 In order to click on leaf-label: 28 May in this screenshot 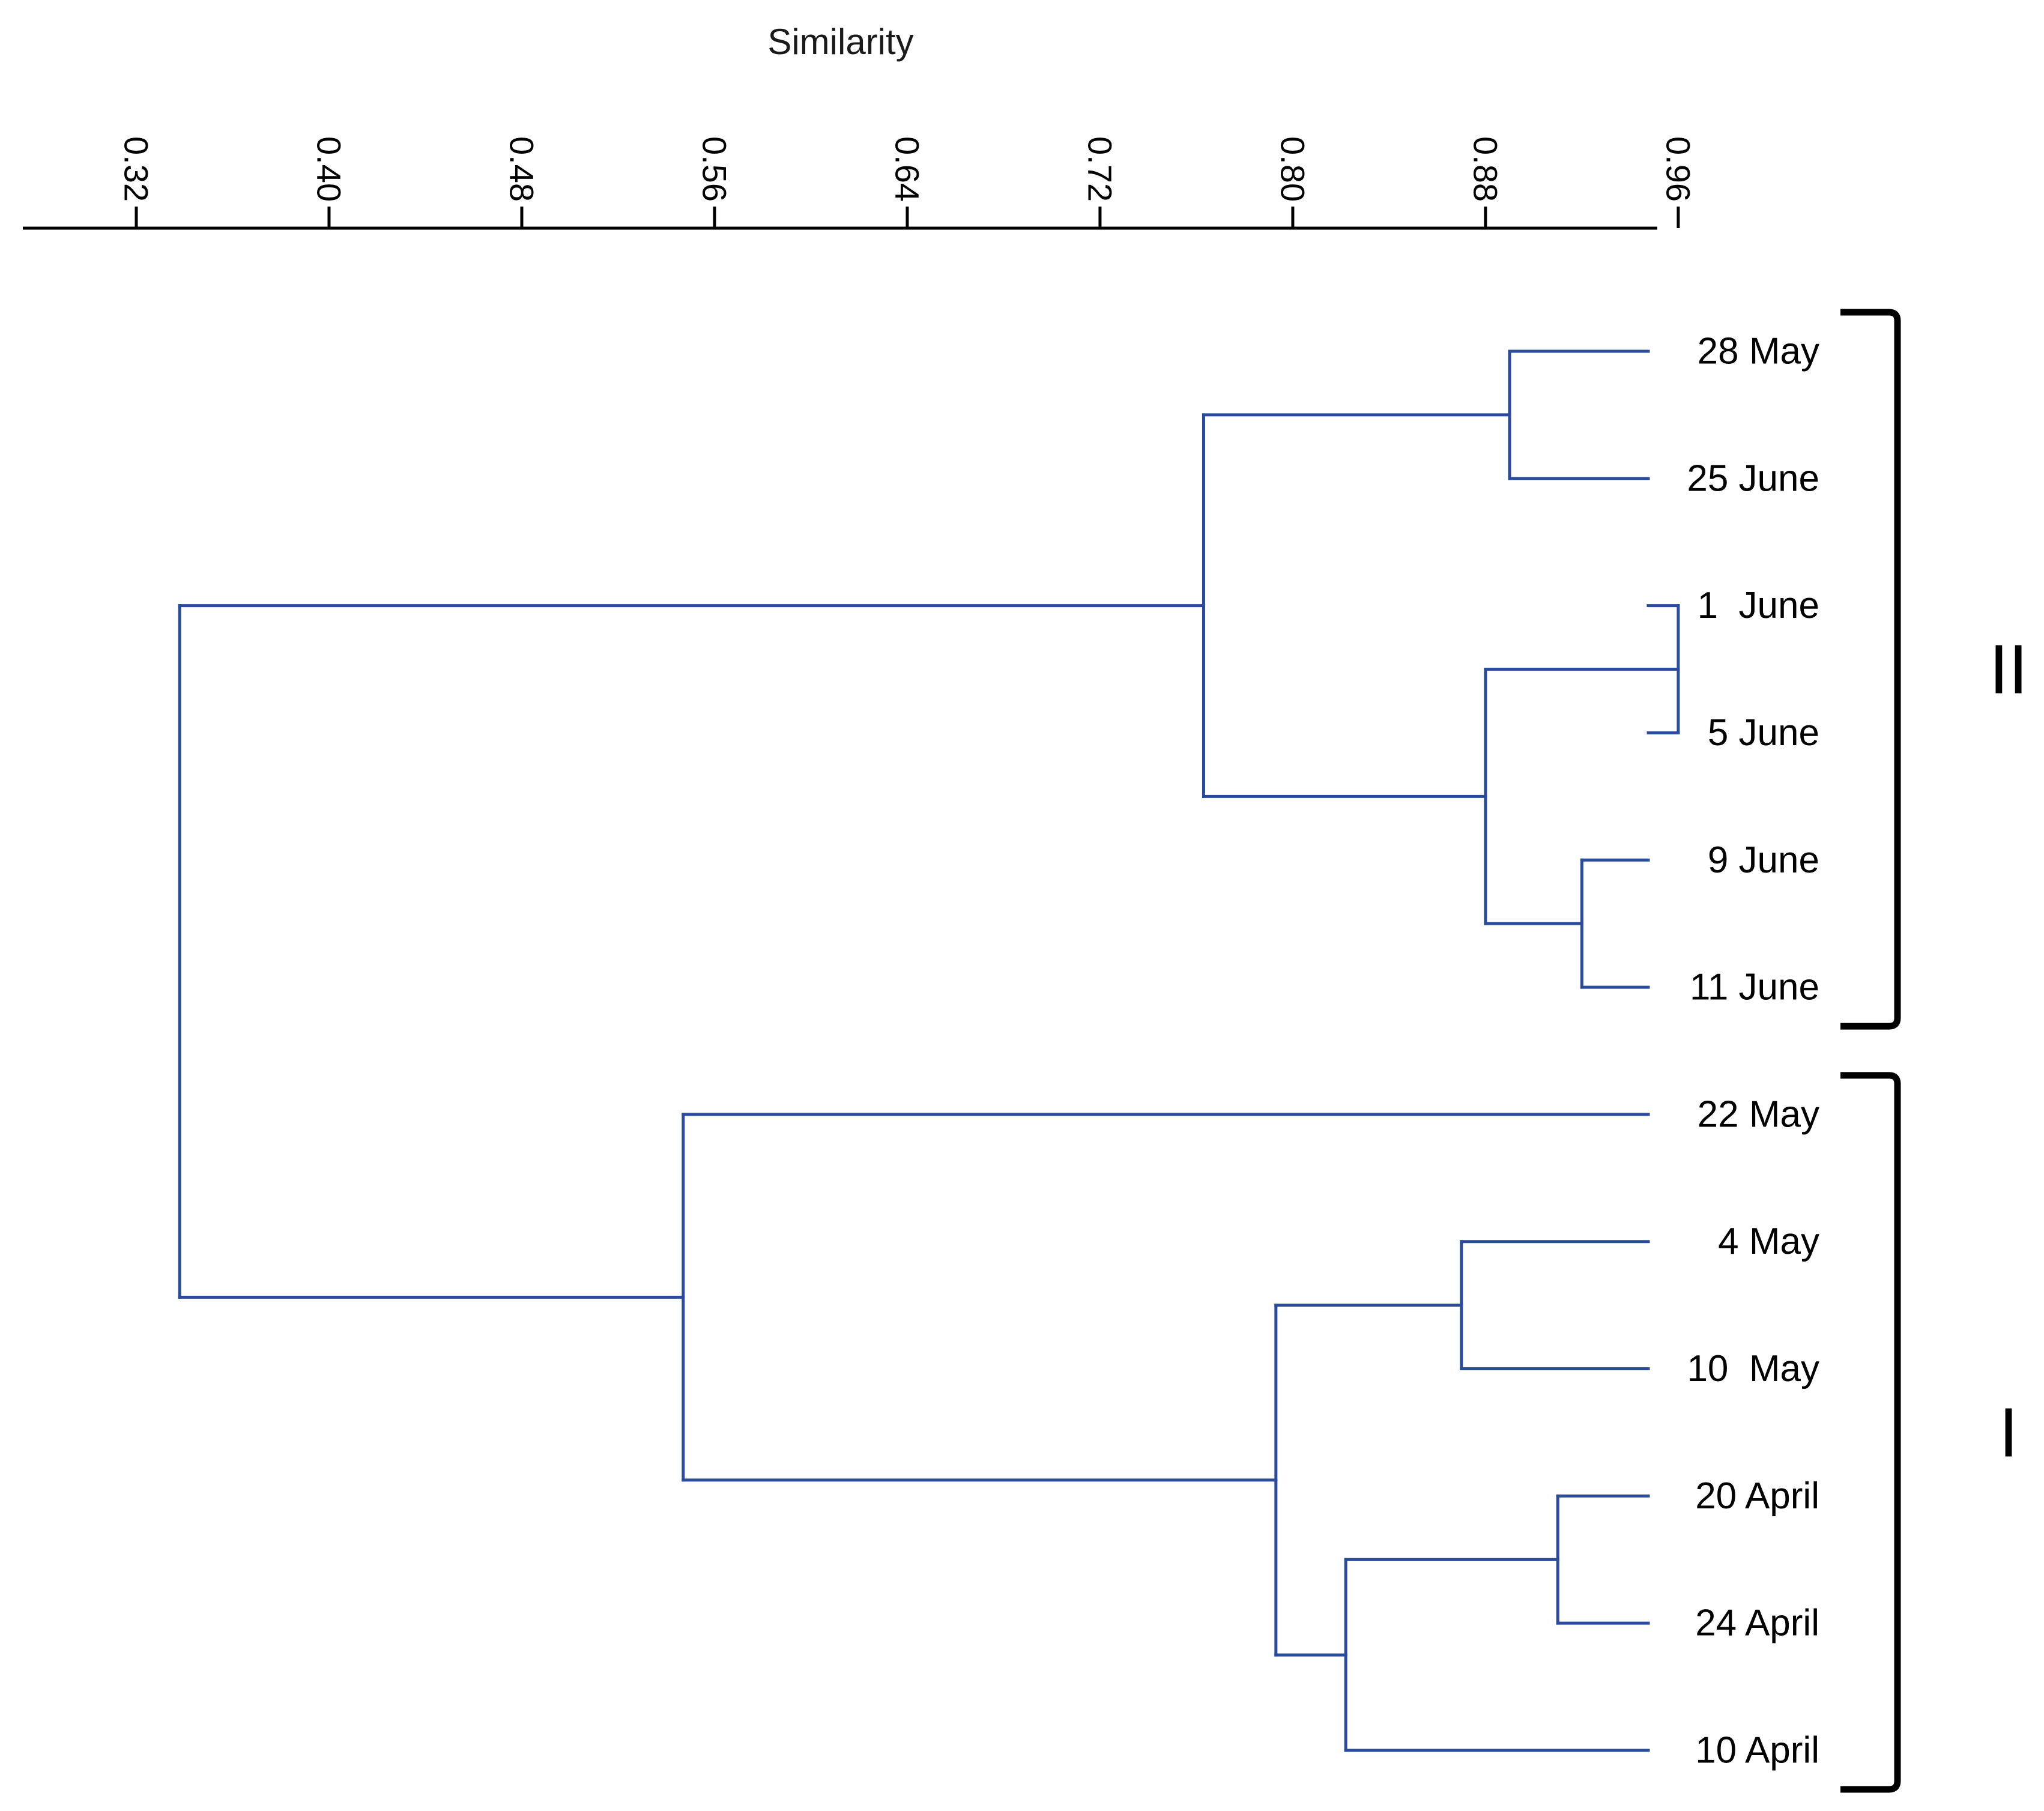, I will do `click(1758, 351)`.